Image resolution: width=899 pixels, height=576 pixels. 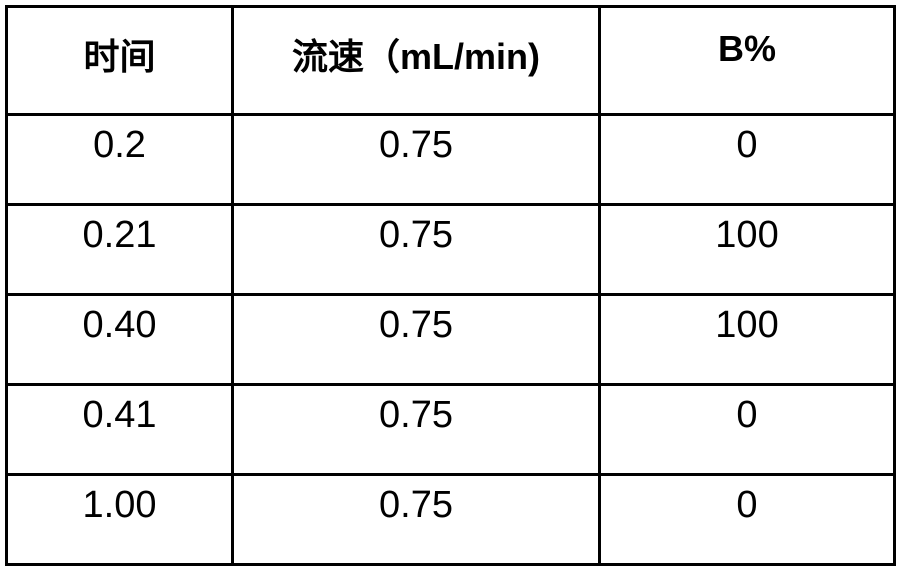 What do you see at coordinates (119, 249) in the screenshot?
I see `cell-time: 0.21` at bounding box center [119, 249].